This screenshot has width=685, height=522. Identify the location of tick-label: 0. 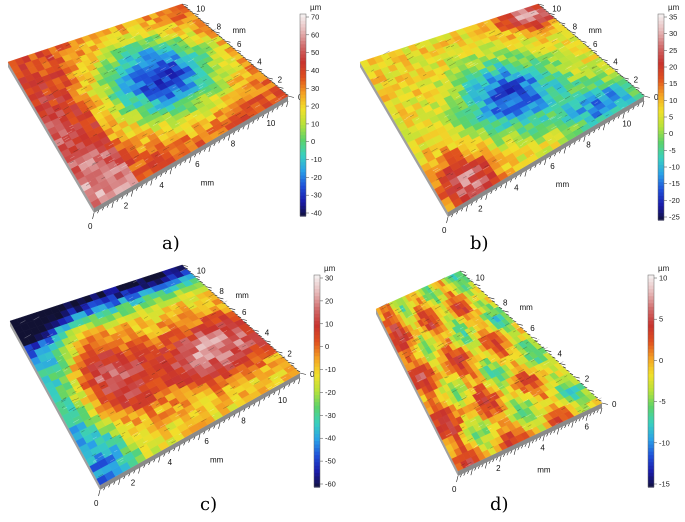
(312, 374).